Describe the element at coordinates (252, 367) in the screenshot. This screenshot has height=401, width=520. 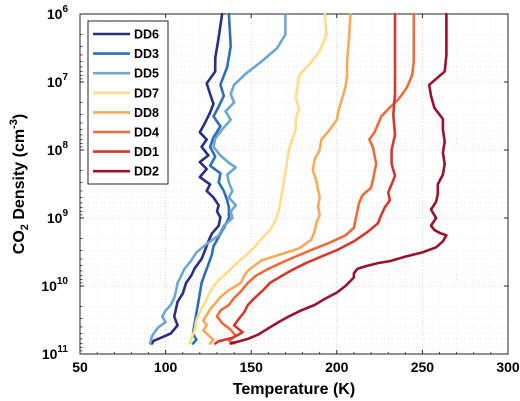
I see `x-tick-label: 150` at that location.